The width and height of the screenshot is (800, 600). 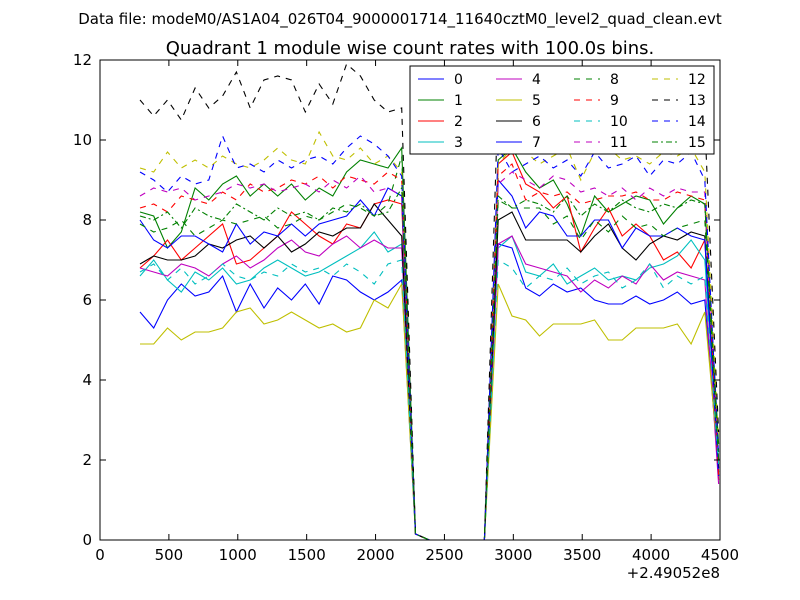 I want to click on x-tick-label: 0, so click(x=100, y=555).